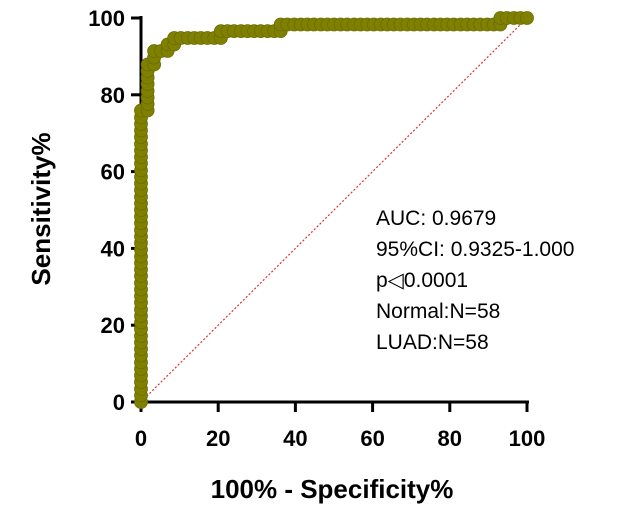 The width and height of the screenshot is (628, 505). I want to click on p-value-annotation: p◁0.0001, so click(422, 280).